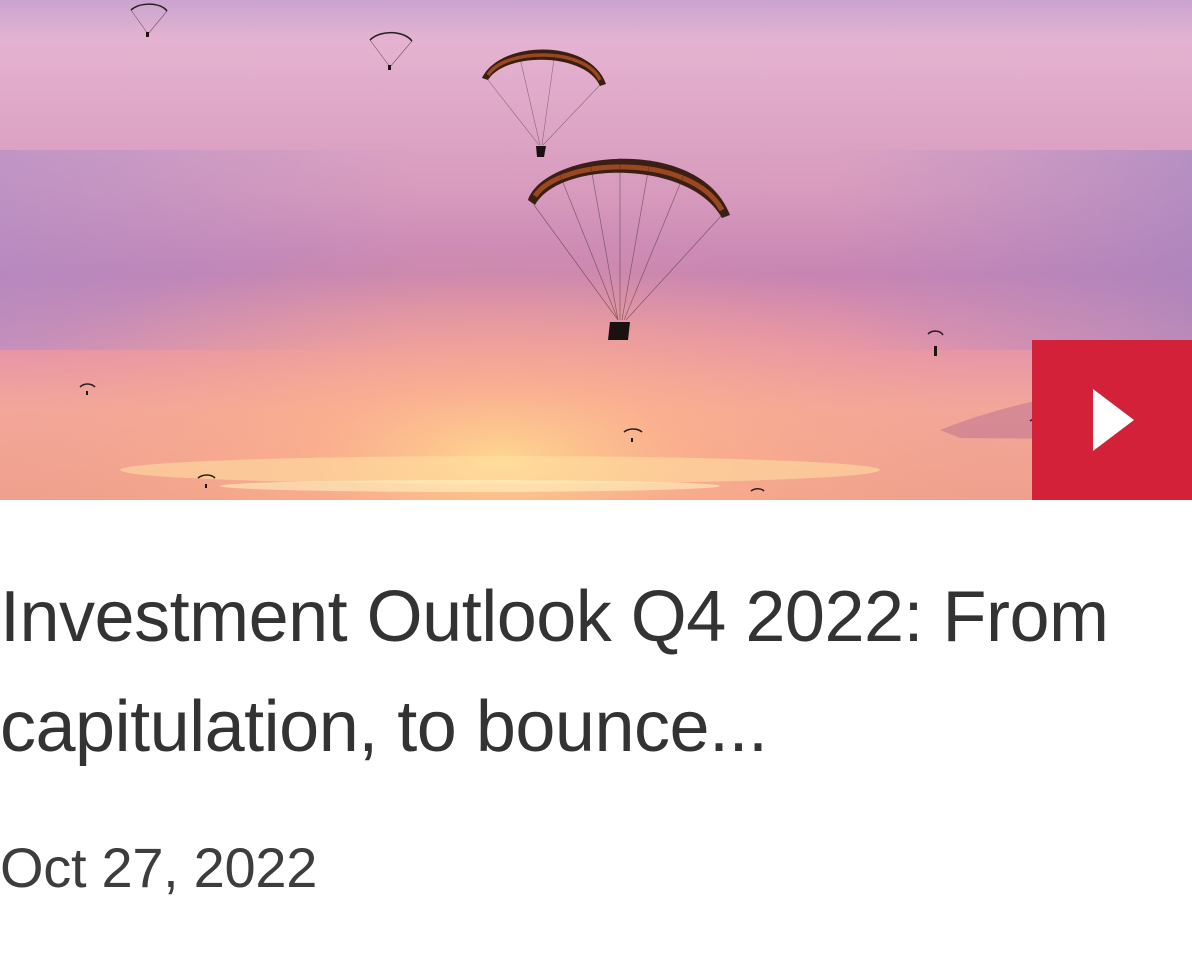 This screenshot has width=1192, height=956. I want to click on play-button, so click(1112, 420).